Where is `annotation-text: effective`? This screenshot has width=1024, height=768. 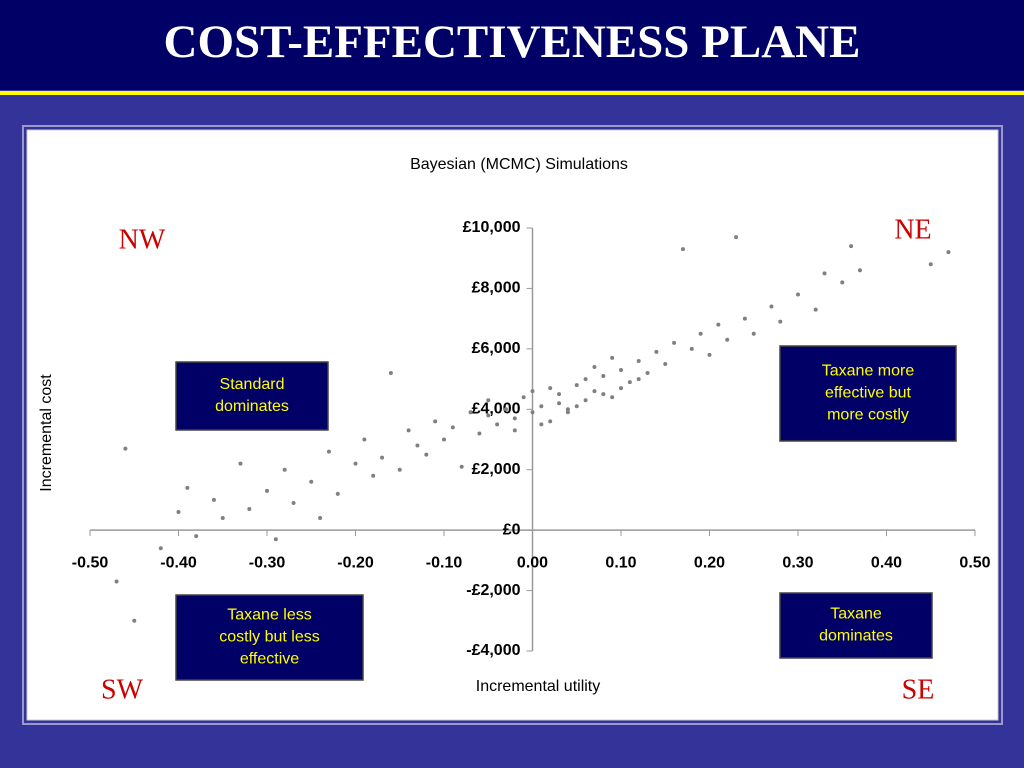
annotation-text: effective is located at coordinates (269, 659).